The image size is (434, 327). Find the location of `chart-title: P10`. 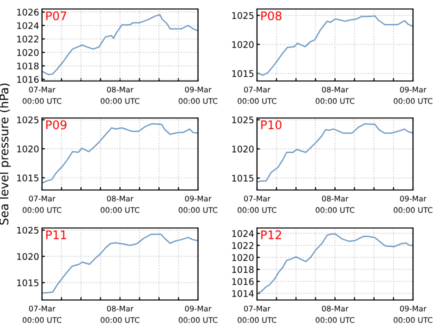

chart-title: P10 is located at coordinates (271, 125).